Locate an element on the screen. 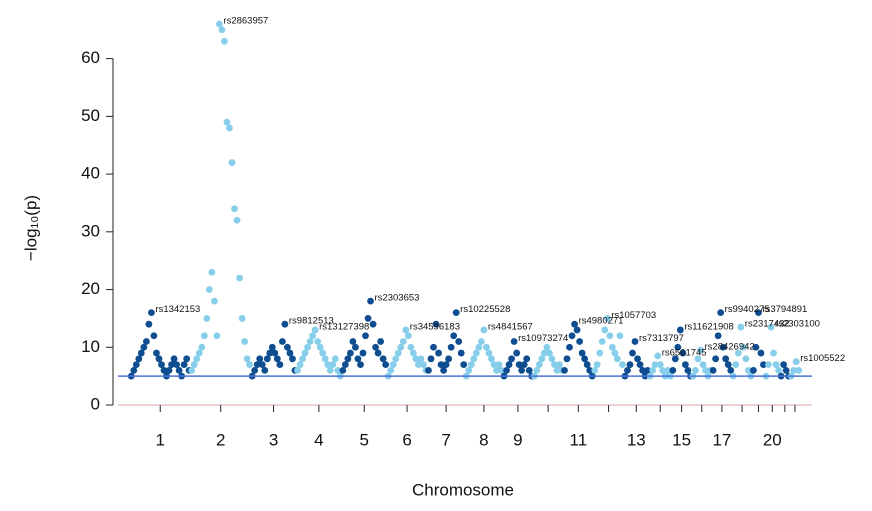  x-tick-label: 20 is located at coordinates (772, 439).